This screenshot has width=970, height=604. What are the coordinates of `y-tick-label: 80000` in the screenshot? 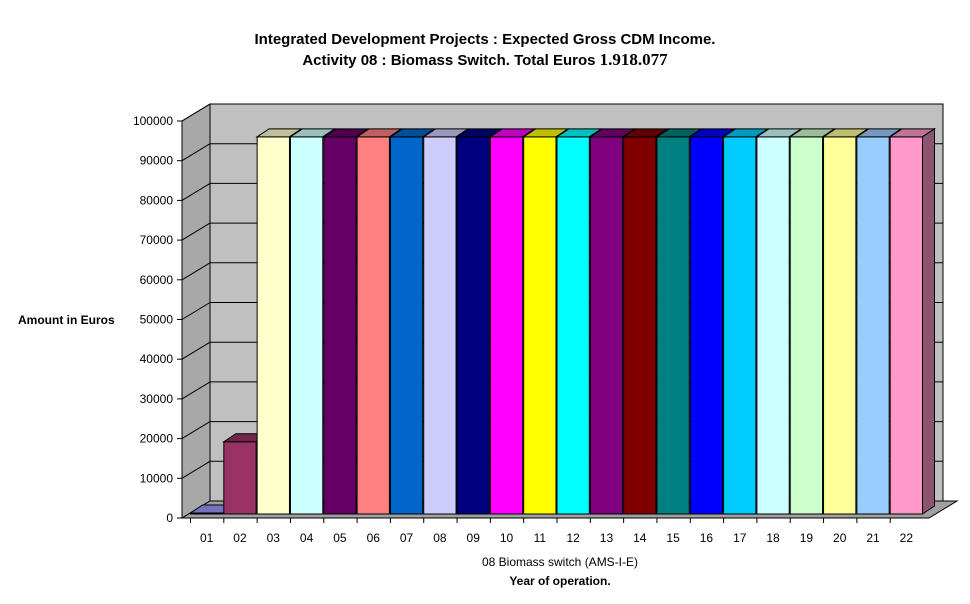 It's located at (157, 200).